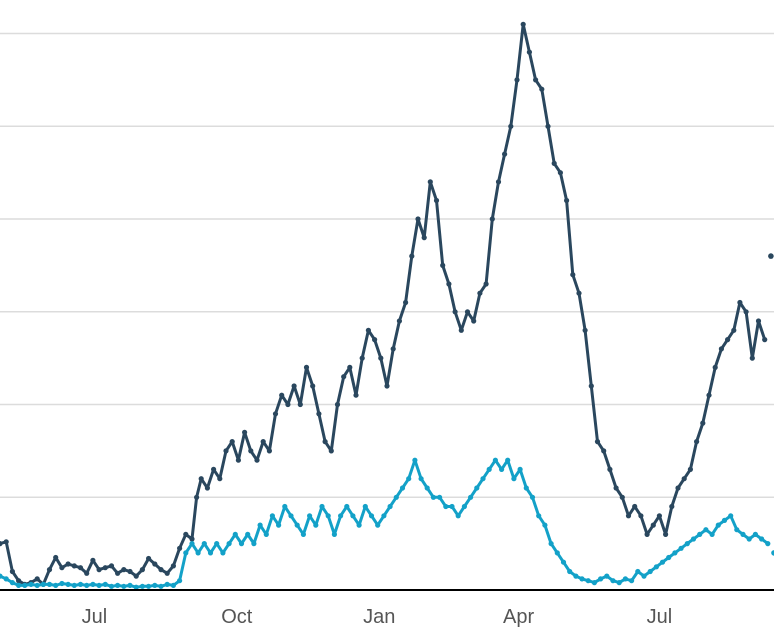 The height and width of the screenshot is (640, 774). Describe the element at coordinates (771, 256) in the screenshot. I see `data-point-unconnected` at that location.